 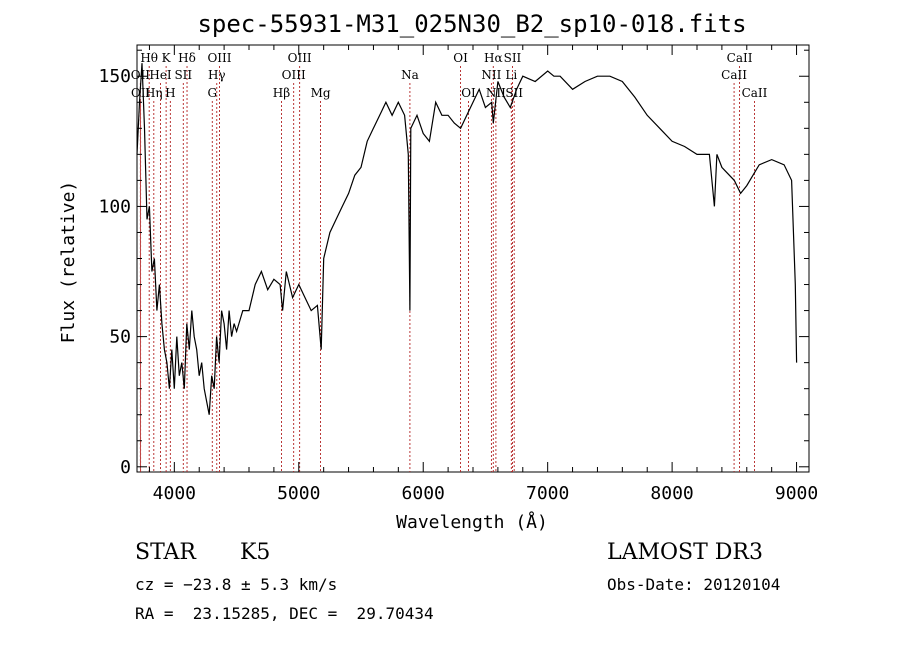 What do you see at coordinates (149, 58) in the screenshot?
I see `spectral-line-label: Hθ` at bounding box center [149, 58].